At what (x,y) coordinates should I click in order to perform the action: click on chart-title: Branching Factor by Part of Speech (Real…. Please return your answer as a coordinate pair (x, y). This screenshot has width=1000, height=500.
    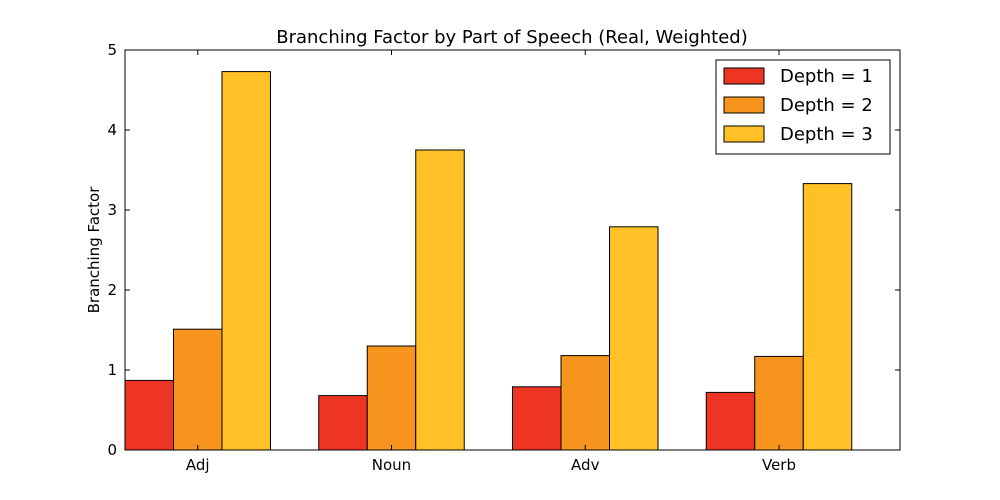
    Looking at the image, I should click on (512, 37).